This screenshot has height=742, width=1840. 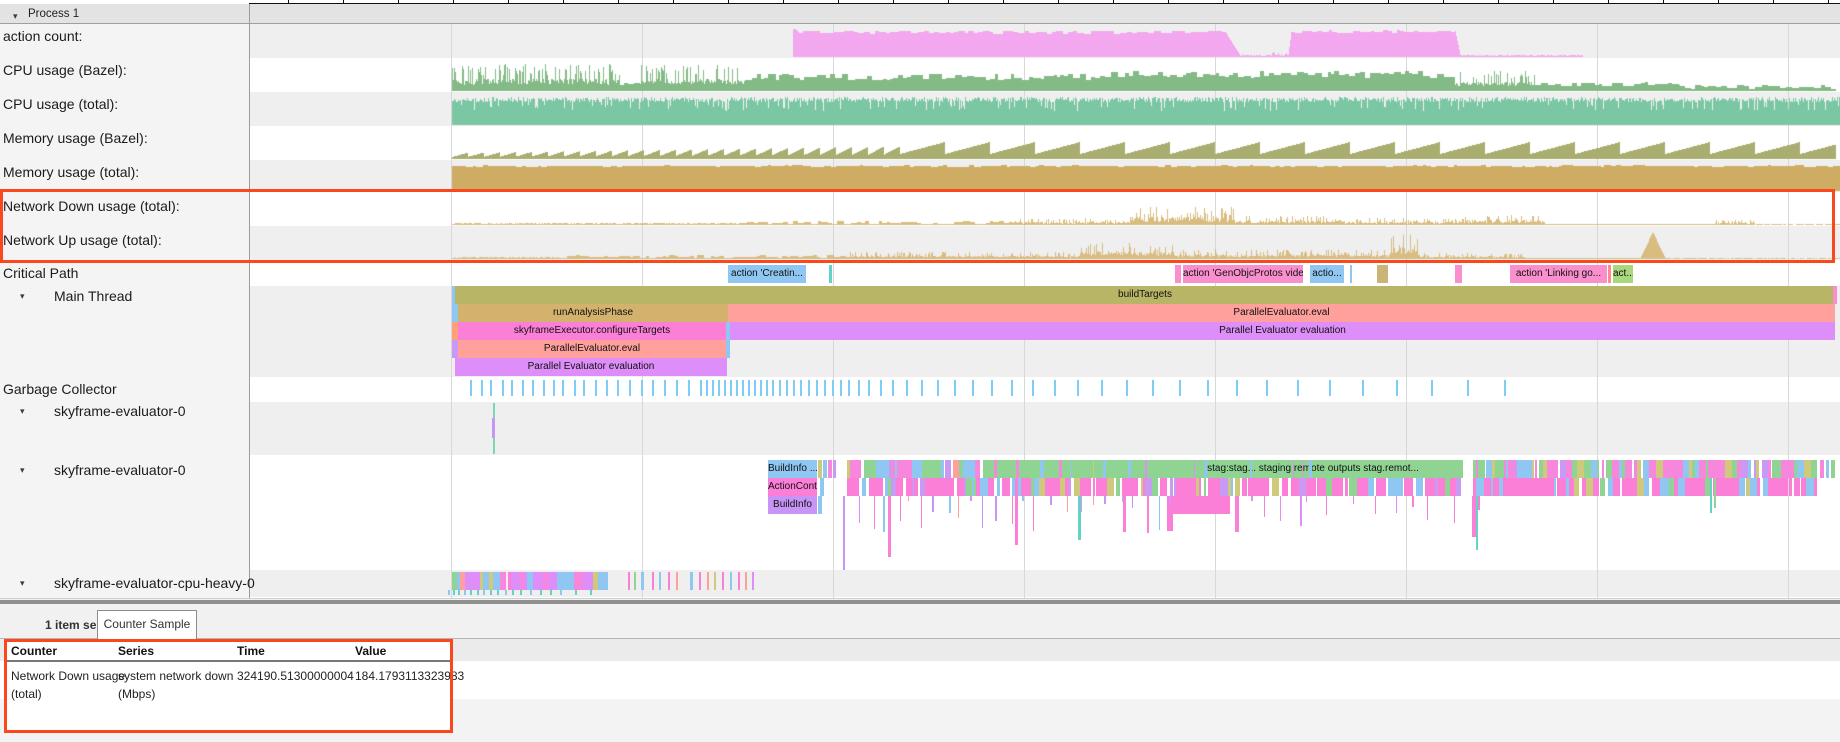 What do you see at coordinates (593, 313) in the screenshot?
I see `main-thread-slice: runAnalysisPhase` at bounding box center [593, 313].